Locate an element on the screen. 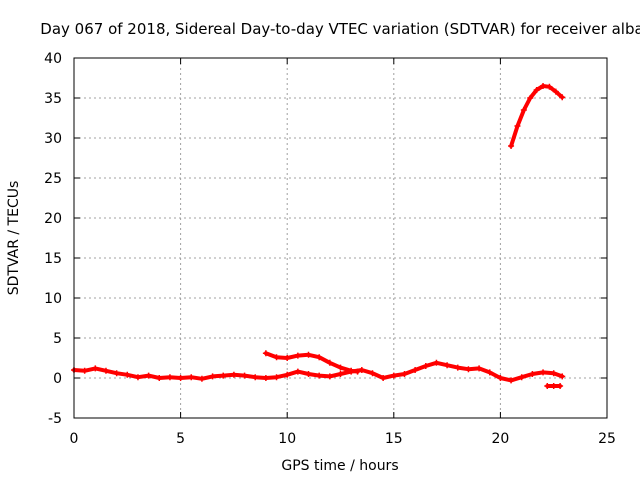 The image size is (640, 480). y-tick-label: 15 is located at coordinates (53, 259).